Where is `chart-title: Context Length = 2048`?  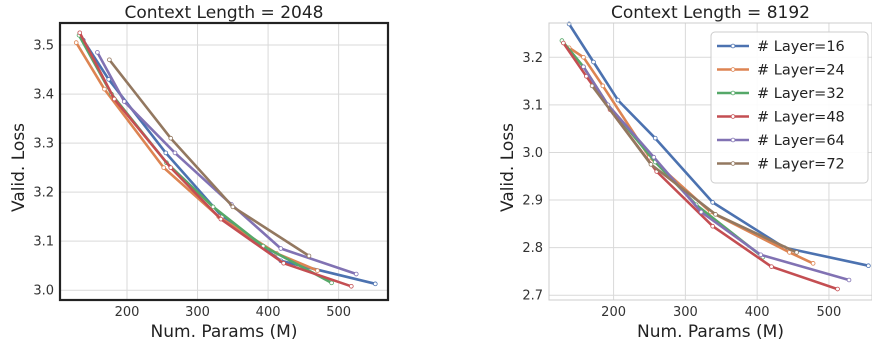
chart-title: Context Length = 2048 is located at coordinates (224, 13).